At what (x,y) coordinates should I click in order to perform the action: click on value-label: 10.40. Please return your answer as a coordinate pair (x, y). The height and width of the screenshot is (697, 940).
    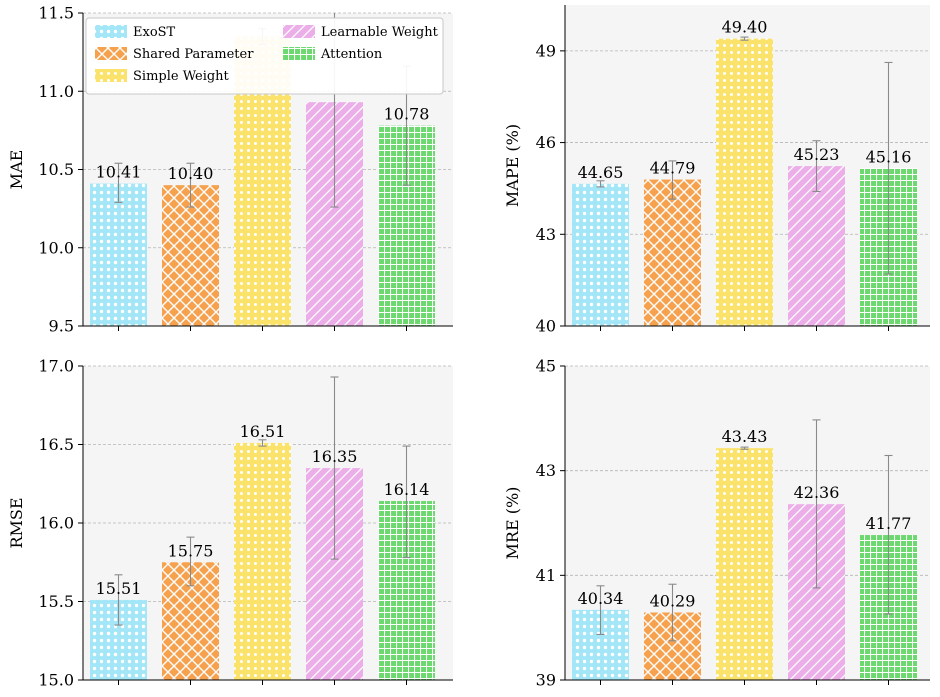
    Looking at the image, I should click on (191, 173).